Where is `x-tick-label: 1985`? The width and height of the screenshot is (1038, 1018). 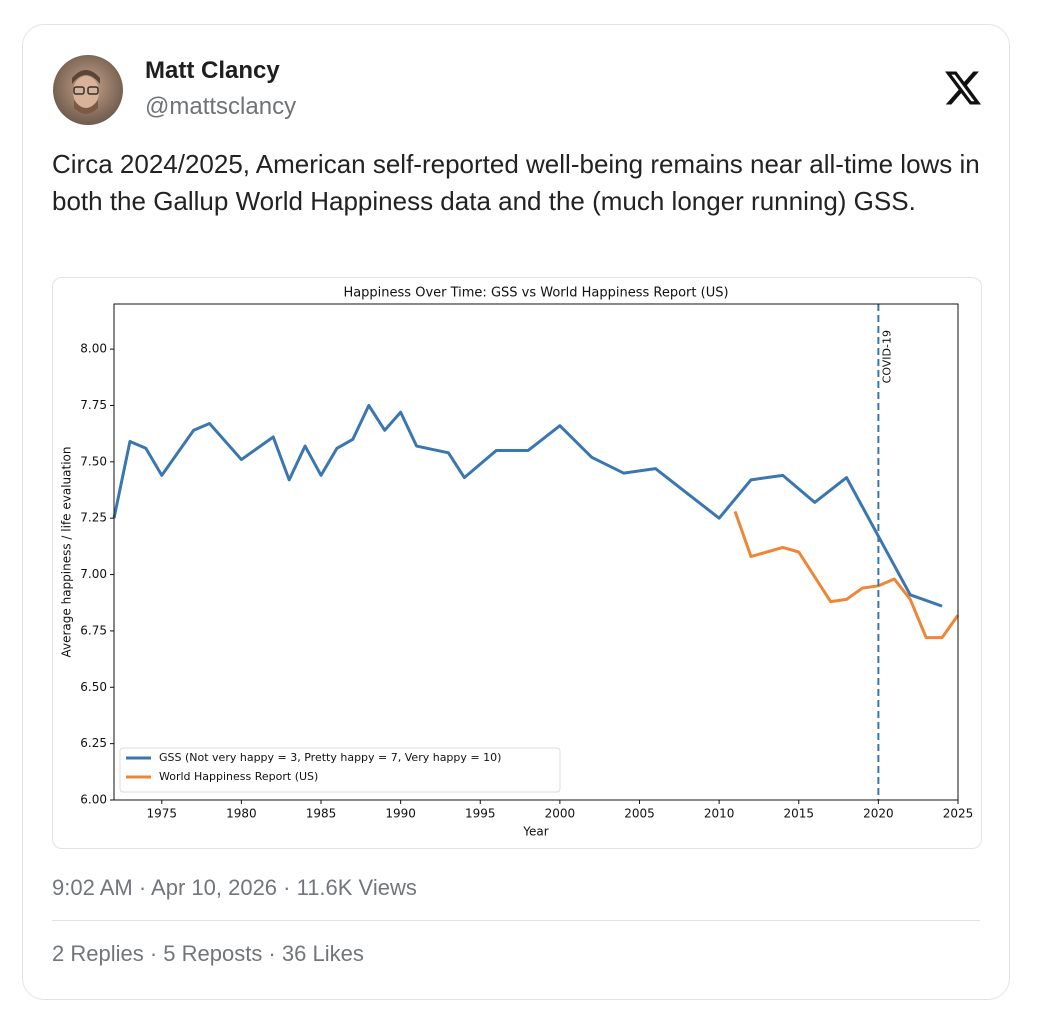 x-tick-label: 1985 is located at coordinates (321, 814).